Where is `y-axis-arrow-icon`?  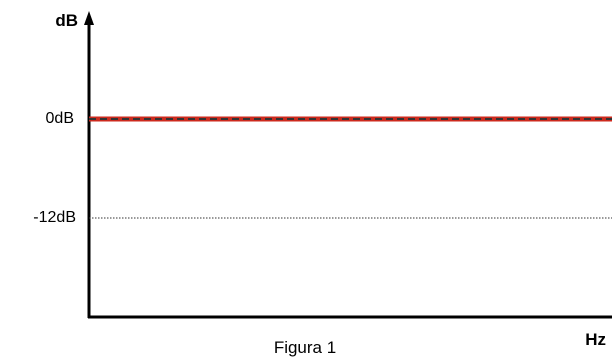
y-axis-arrow-icon is located at coordinates (89, 18).